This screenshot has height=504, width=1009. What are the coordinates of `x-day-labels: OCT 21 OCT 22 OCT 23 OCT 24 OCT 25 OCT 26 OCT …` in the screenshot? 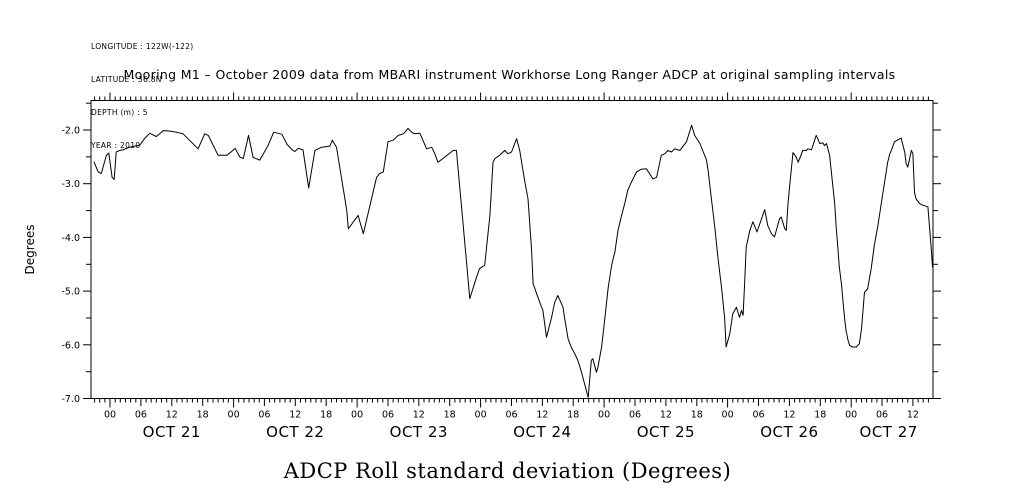 It's located at (530, 432).